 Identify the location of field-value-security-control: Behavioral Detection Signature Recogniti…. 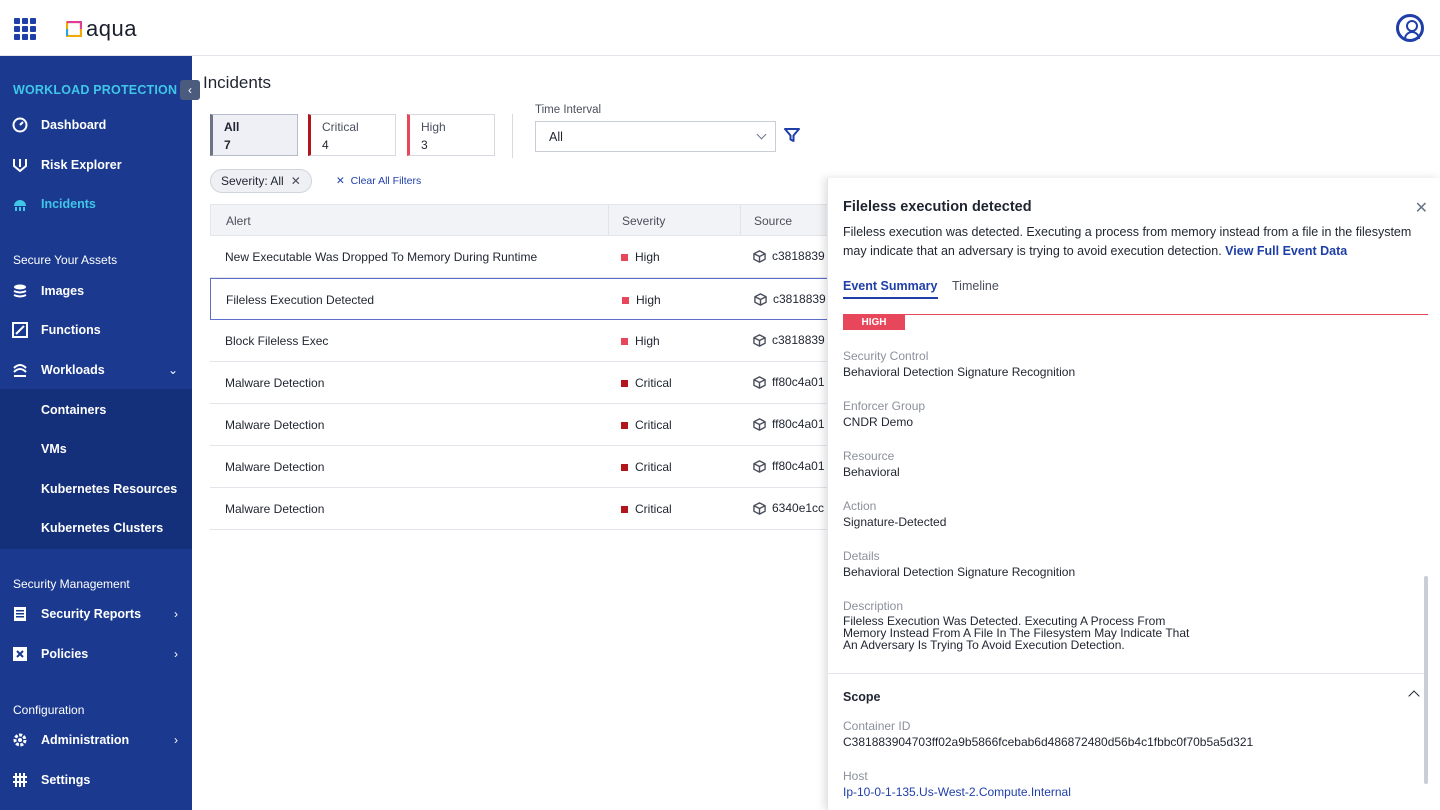
(959, 372).